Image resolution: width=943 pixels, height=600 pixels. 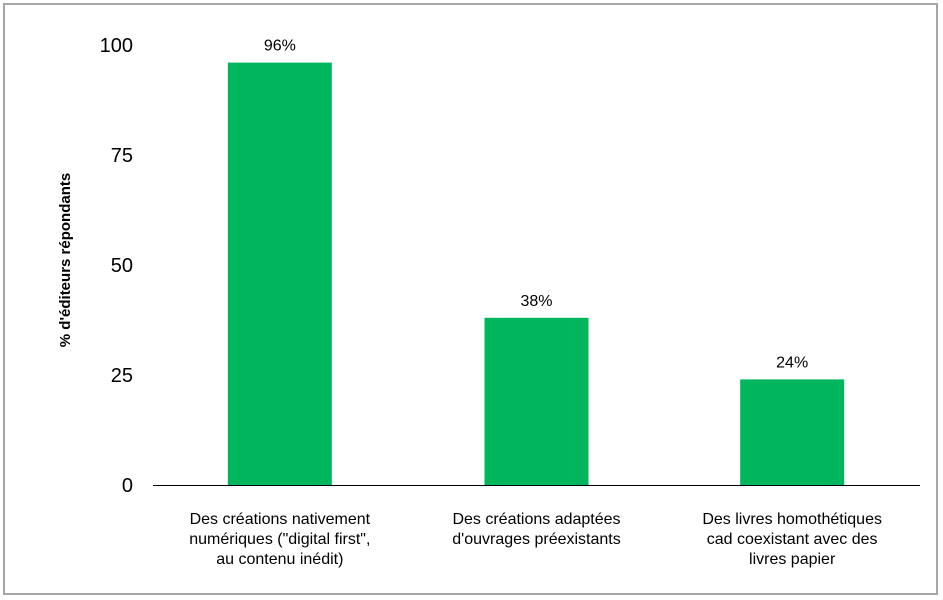 I want to click on y-axis-ticks: 0 25 50 75 100, so click(x=116, y=266).